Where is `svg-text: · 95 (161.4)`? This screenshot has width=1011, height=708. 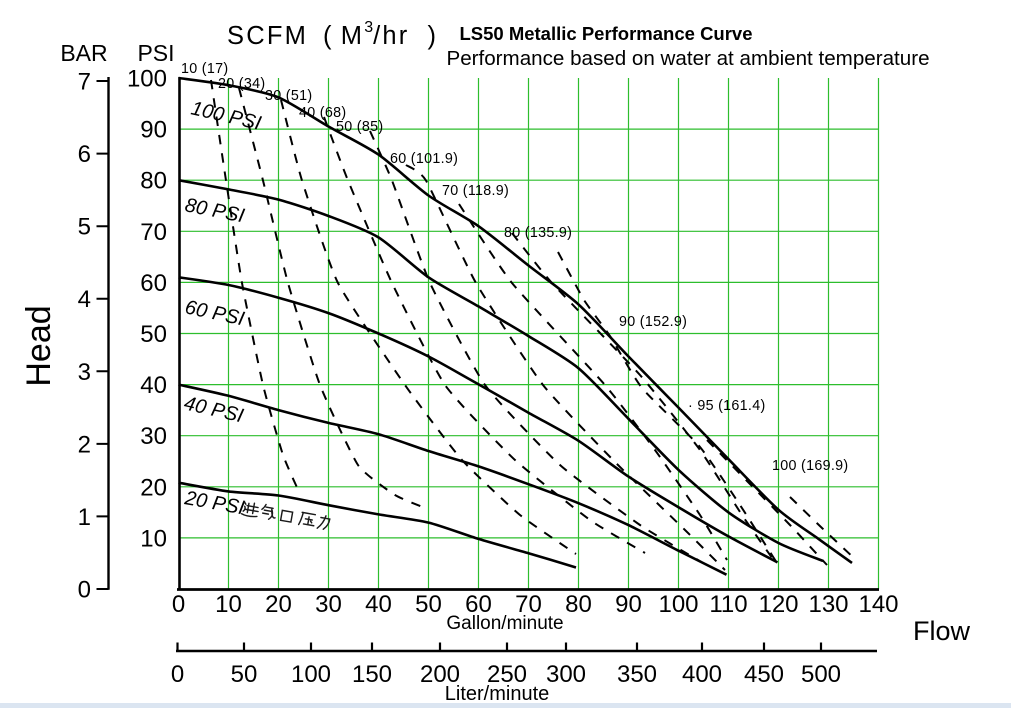
svg-text: · 95 (161.4) is located at coordinates (727, 406).